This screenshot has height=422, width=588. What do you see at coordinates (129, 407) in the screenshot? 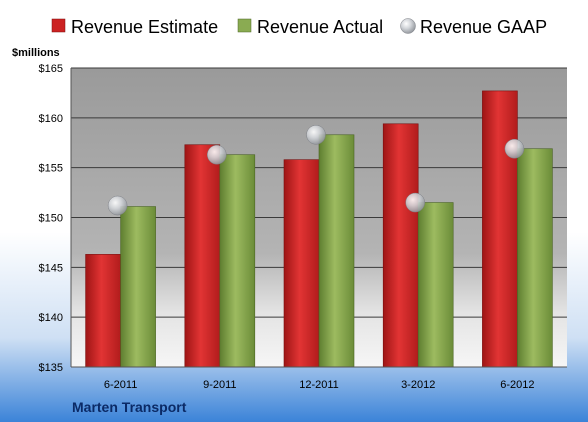
I see `company-name: Marten Transport` at bounding box center [129, 407].